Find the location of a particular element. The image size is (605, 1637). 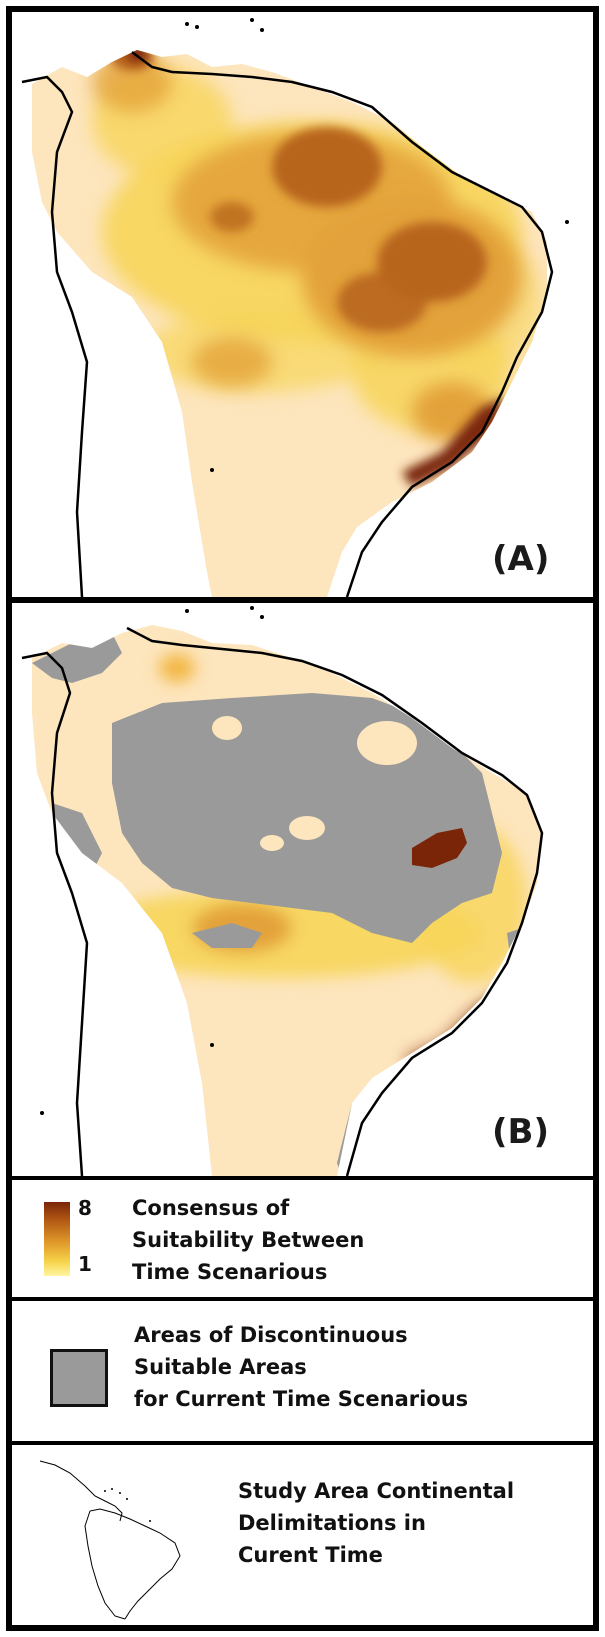

study-area-line-1: Study Area Continental is located at coordinates (376, 1491).